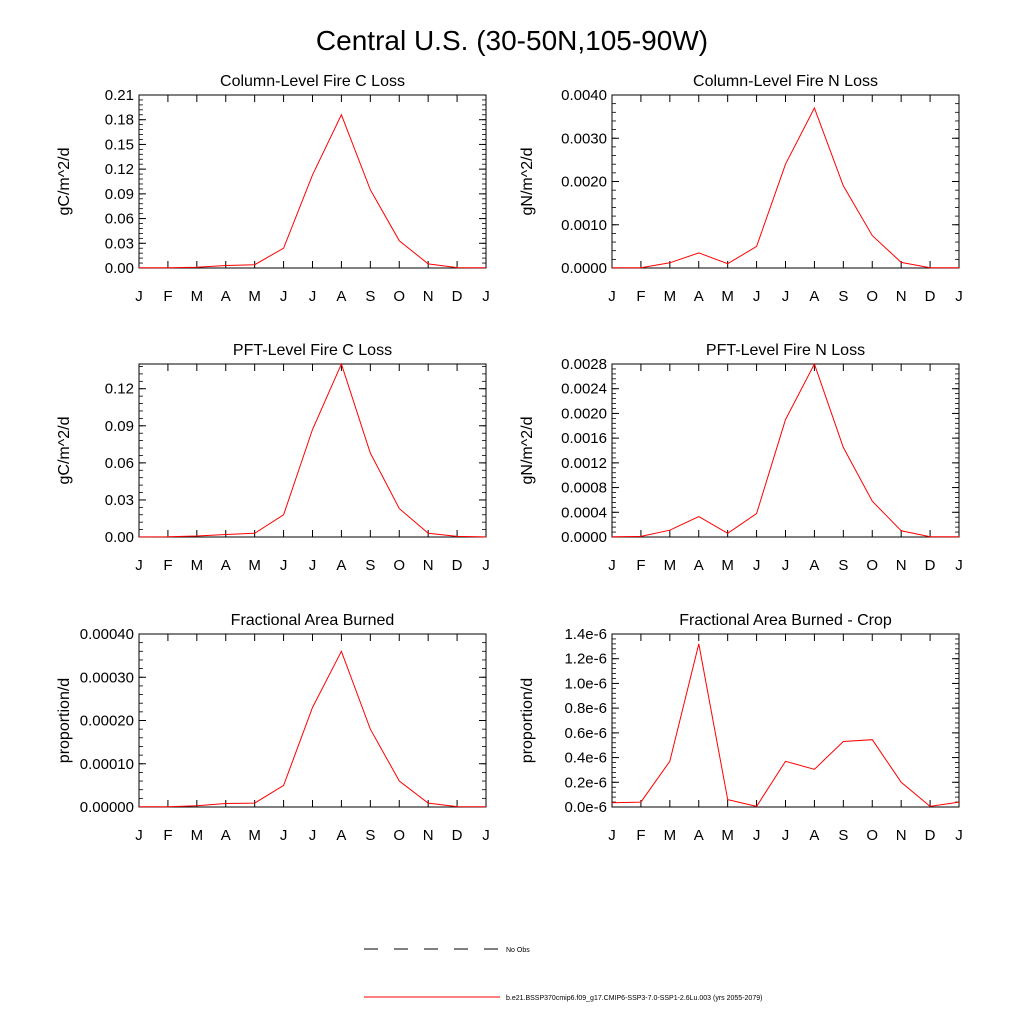 The width and height of the screenshot is (1024, 1024). What do you see at coordinates (512, 40) in the screenshot?
I see `figure-title: Central U.S. (30-50N,105-90W)` at bounding box center [512, 40].